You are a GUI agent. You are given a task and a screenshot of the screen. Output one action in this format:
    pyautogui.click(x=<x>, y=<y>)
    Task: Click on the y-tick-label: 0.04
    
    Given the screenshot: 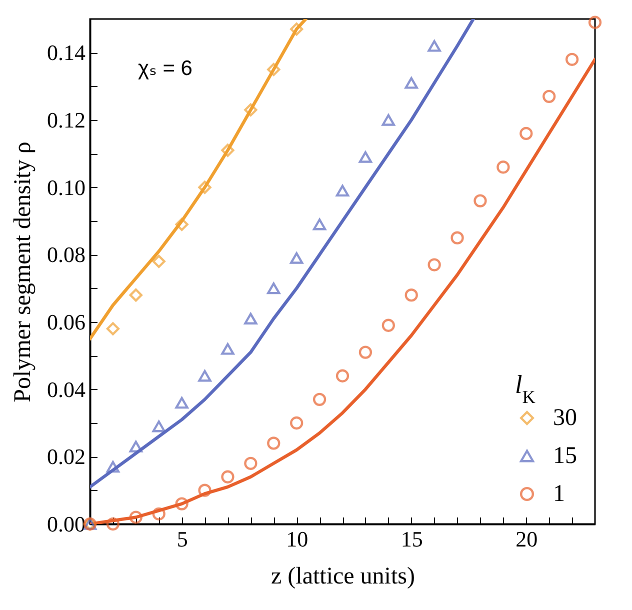 What is the action you would take?
    pyautogui.click(x=66, y=389)
    